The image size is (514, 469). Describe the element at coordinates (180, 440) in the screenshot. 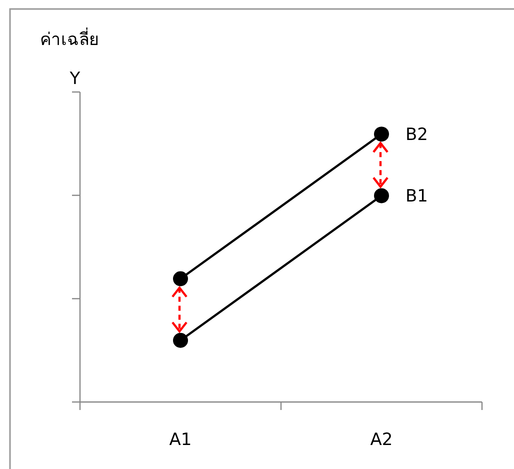

I see `x-tick-label: A1` at that location.